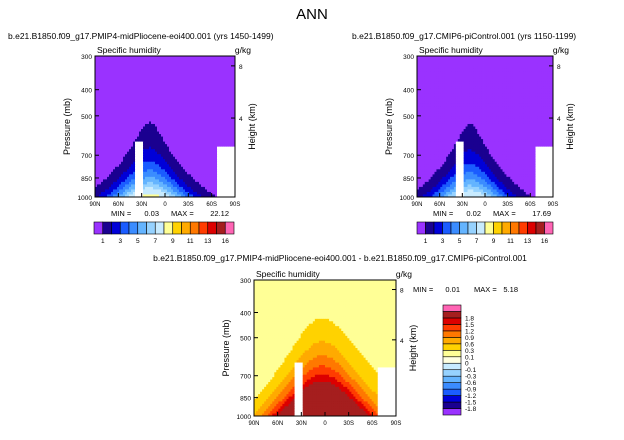 This screenshot has height=440, width=624. What do you see at coordinates (235, 205) in the screenshot?
I see `x-tick-label: 90S` at bounding box center [235, 205].